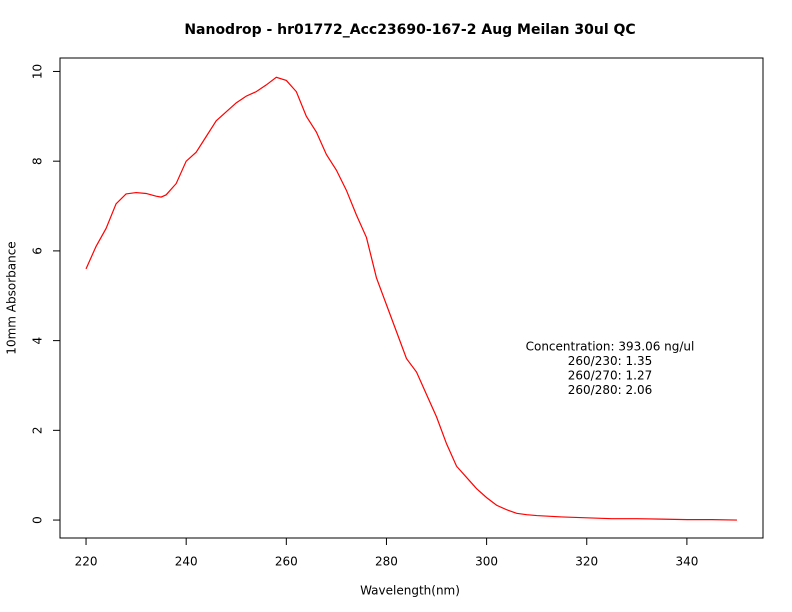  I want to click on annotation: 260/230: 1.35, so click(610, 361).